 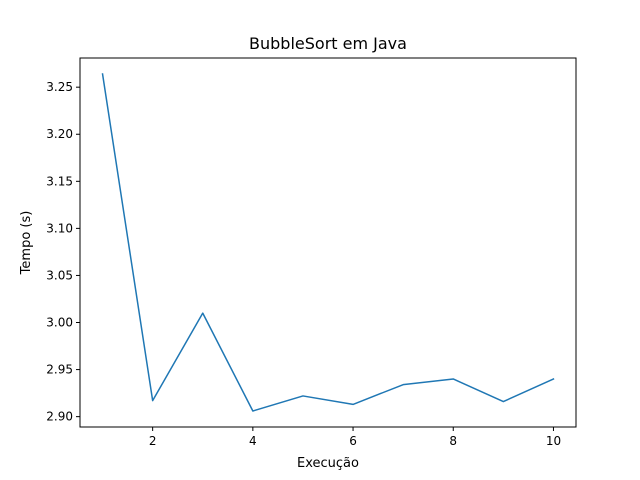 I want to click on x-tick-label: 6, so click(x=353, y=441).